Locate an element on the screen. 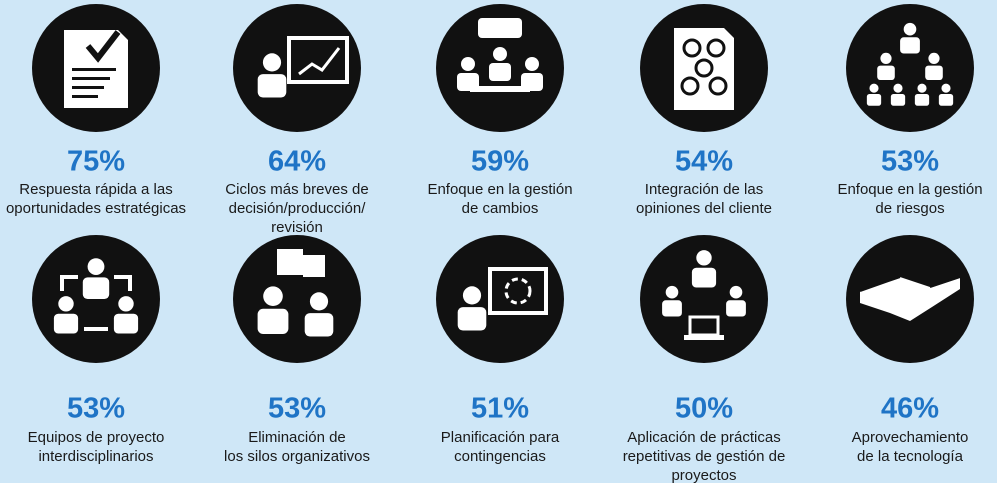 Image resolution: width=997 pixels, height=483 pixels. icon-cuff is located at coordinates (910, 284).